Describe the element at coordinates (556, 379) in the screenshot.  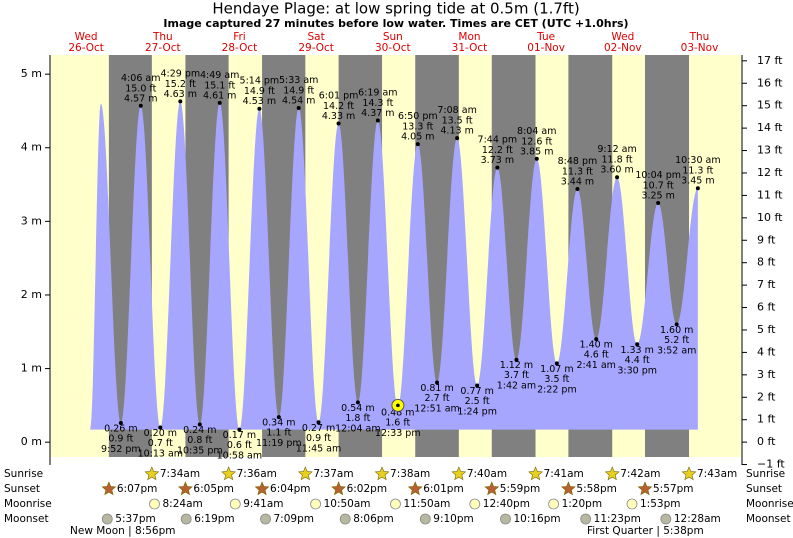
I see `tide-height-ft: 3.5 ft` at that location.